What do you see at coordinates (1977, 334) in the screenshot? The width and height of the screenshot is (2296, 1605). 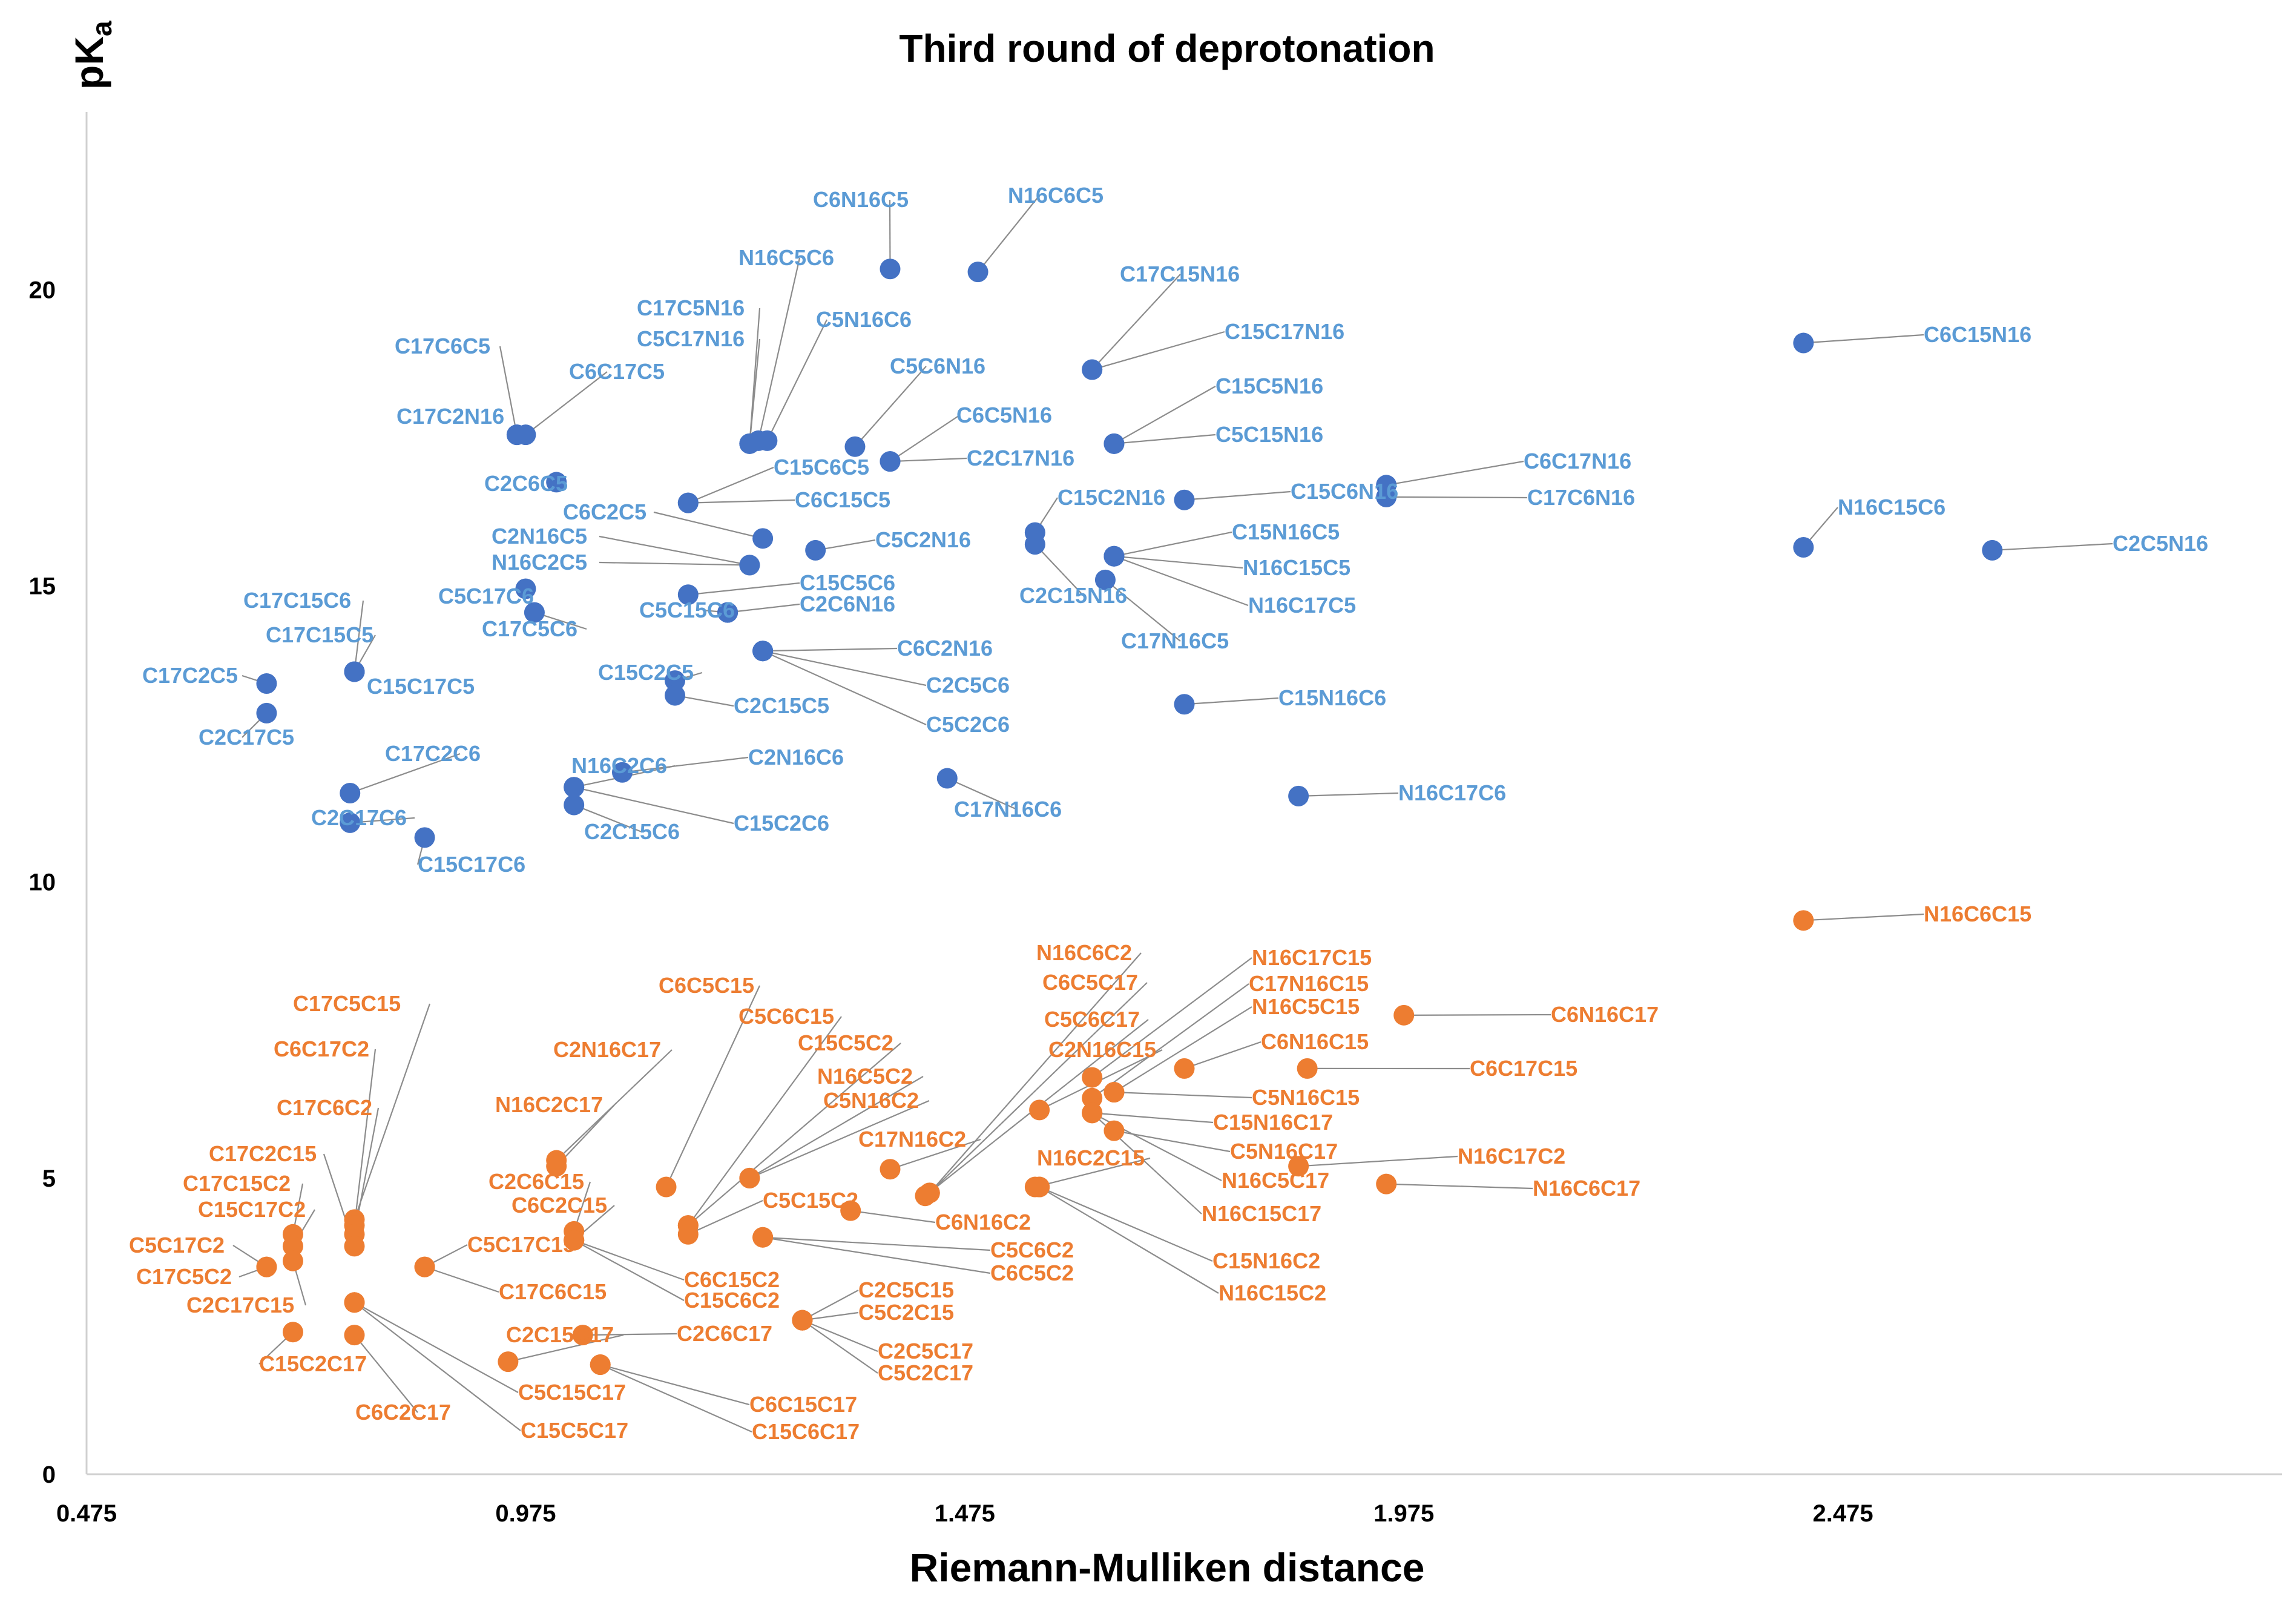 I see `point-label: C6C15N16` at bounding box center [1977, 334].